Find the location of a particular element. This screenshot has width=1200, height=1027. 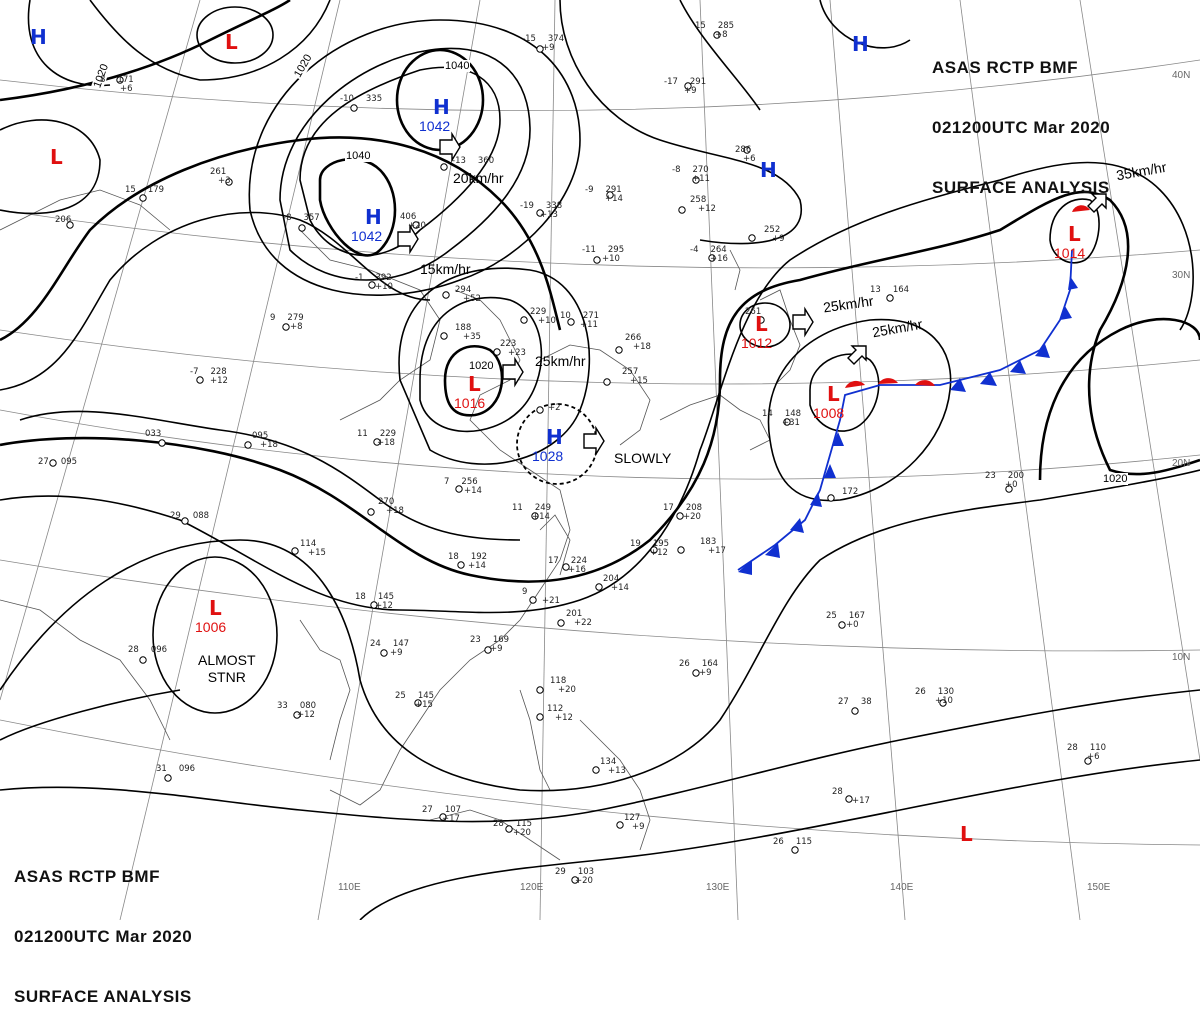

station-plot: 29 088 is located at coordinates (189, 516).